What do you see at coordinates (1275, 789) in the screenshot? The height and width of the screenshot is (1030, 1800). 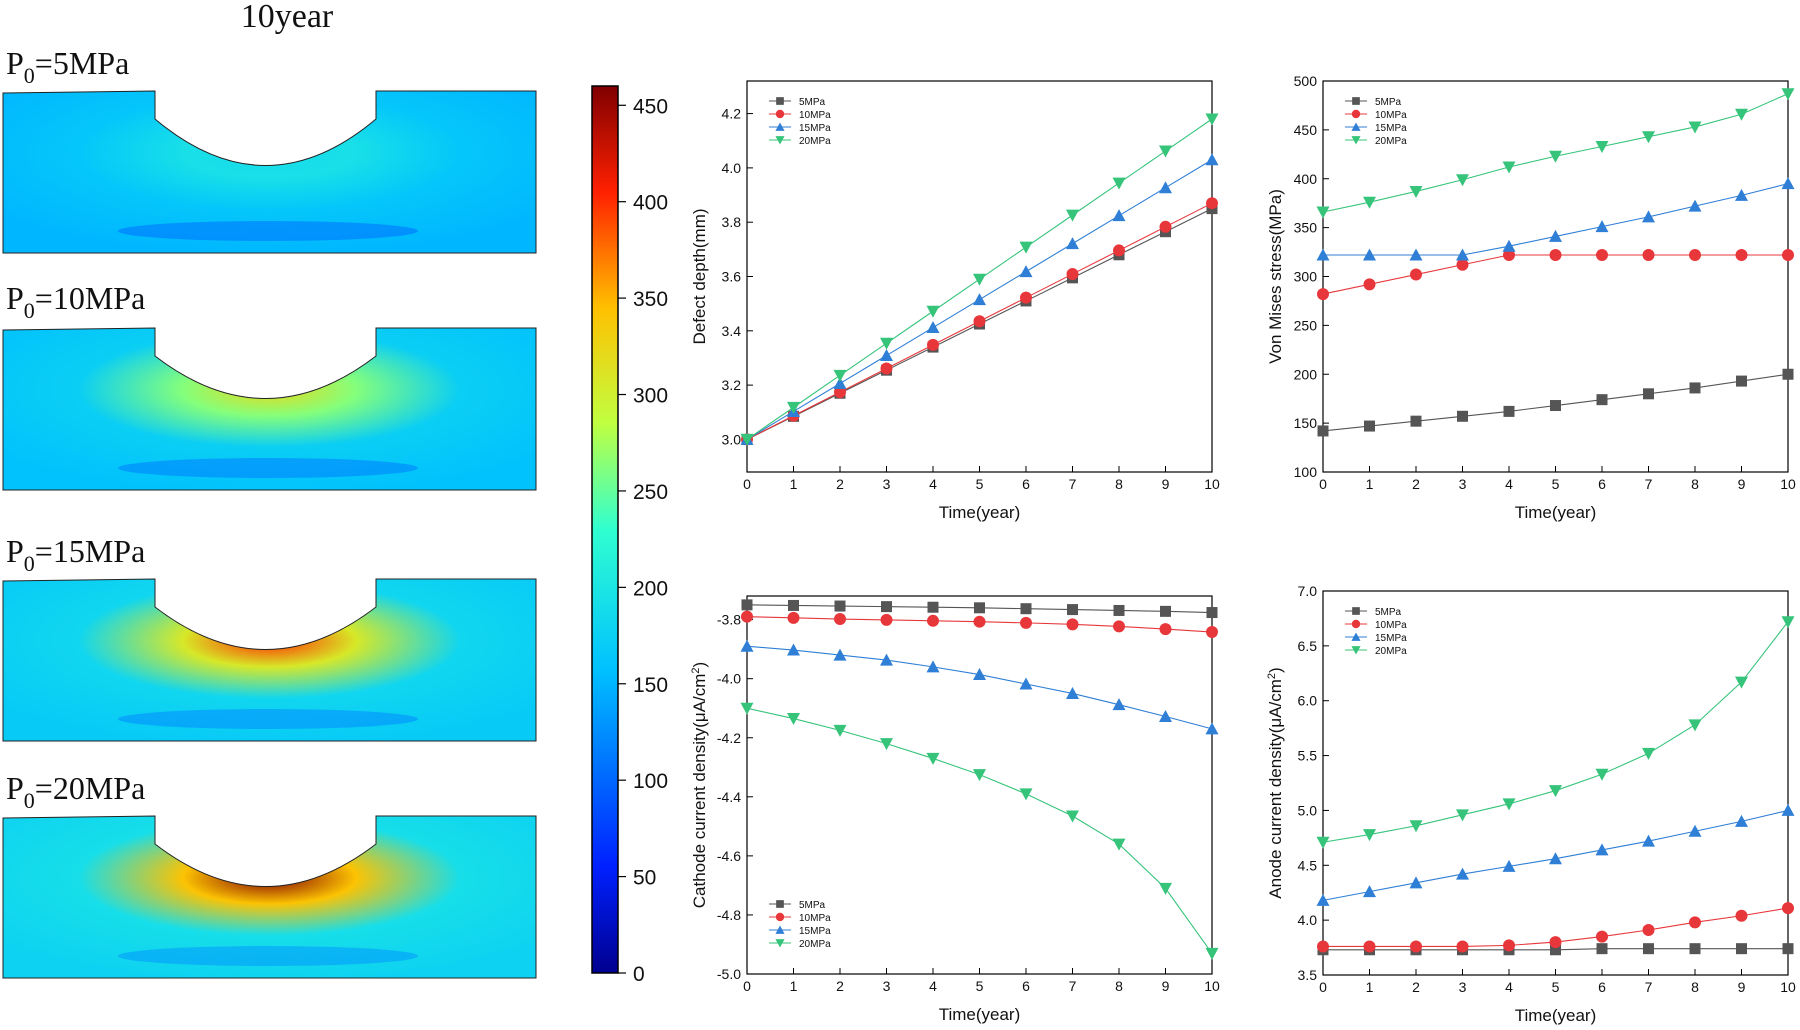 I see `y-axis-label-main: Anode current density(μA/cm` at bounding box center [1275, 789].